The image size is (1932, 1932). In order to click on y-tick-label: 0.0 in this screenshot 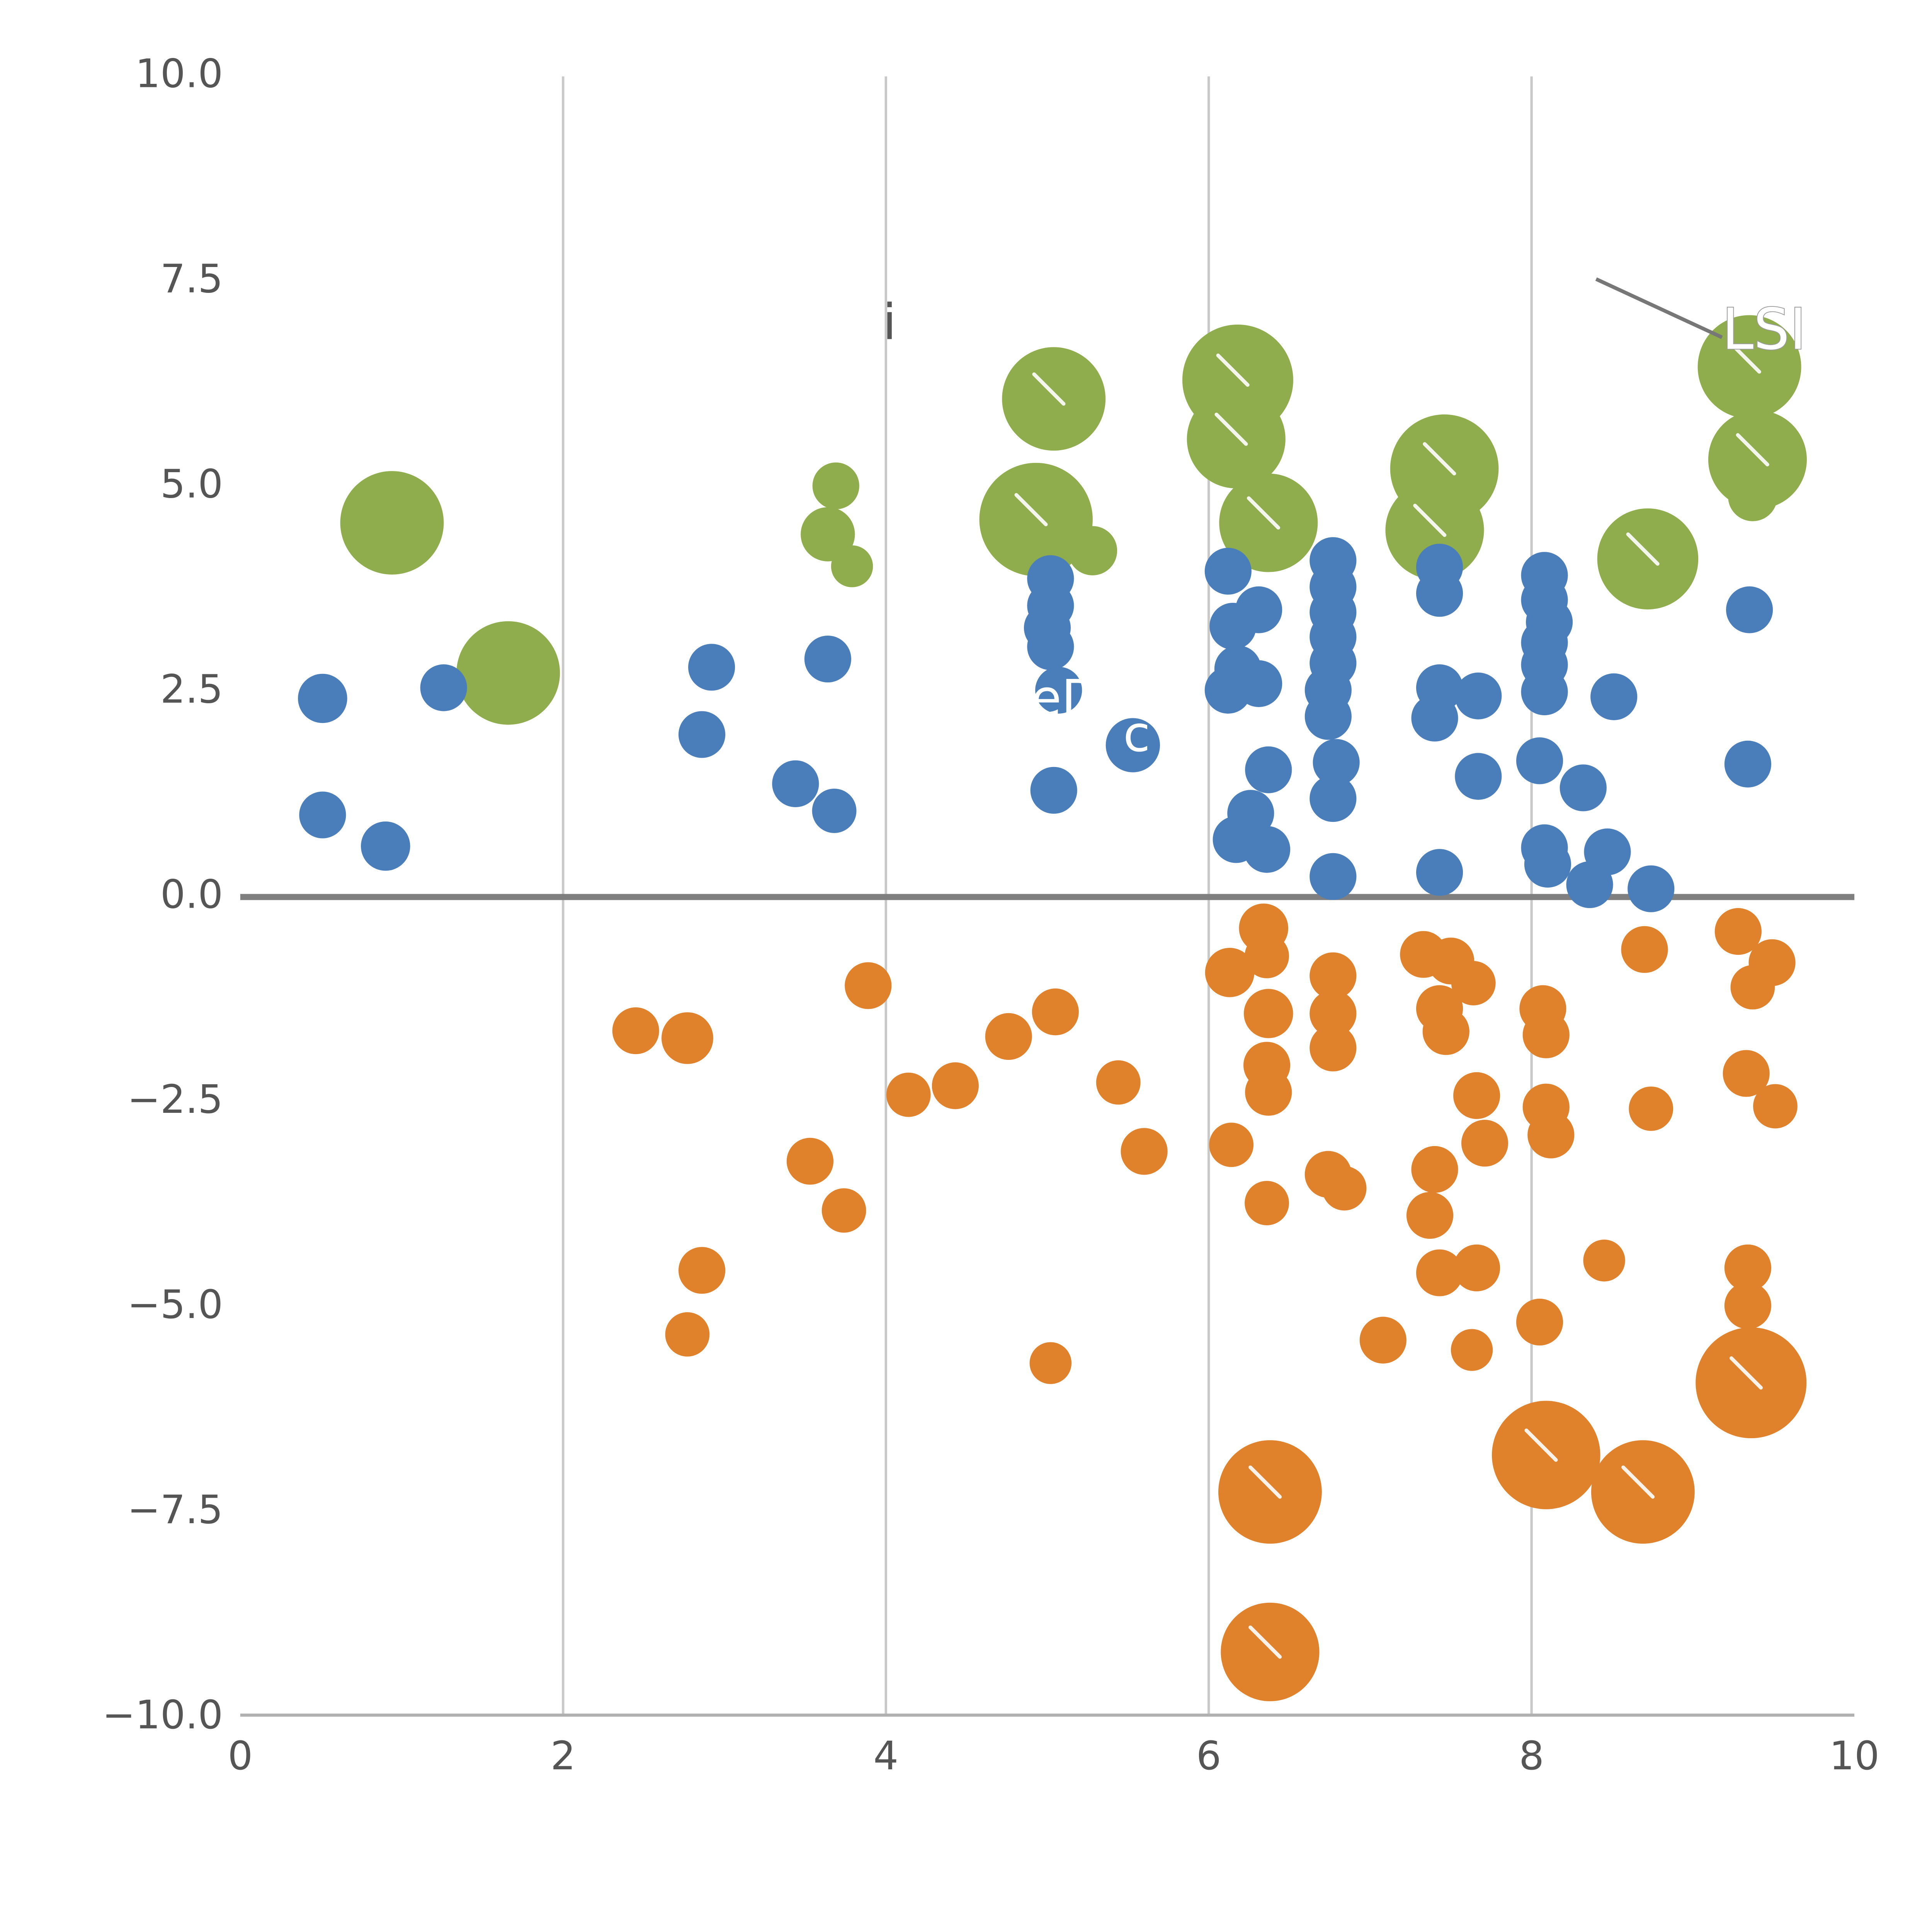, I will do `click(192, 894)`.